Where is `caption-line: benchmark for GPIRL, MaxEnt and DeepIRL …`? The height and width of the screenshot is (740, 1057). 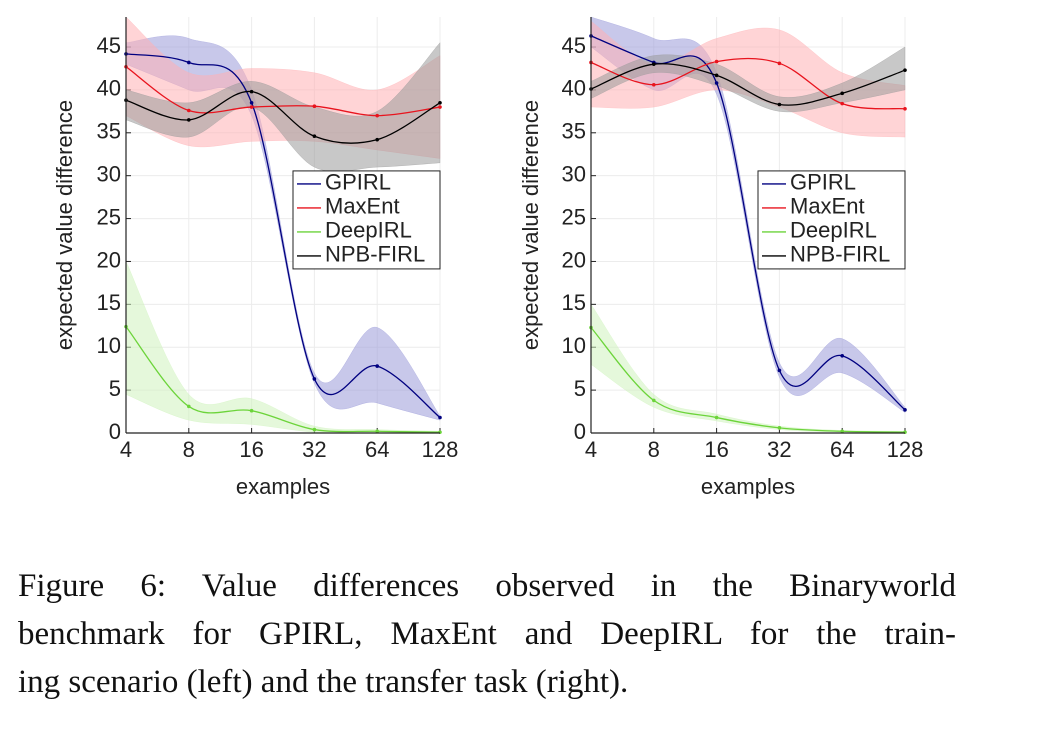 caption-line: benchmark for GPIRL, MaxEnt and DeepIRL … is located at coordinates (487, 634).